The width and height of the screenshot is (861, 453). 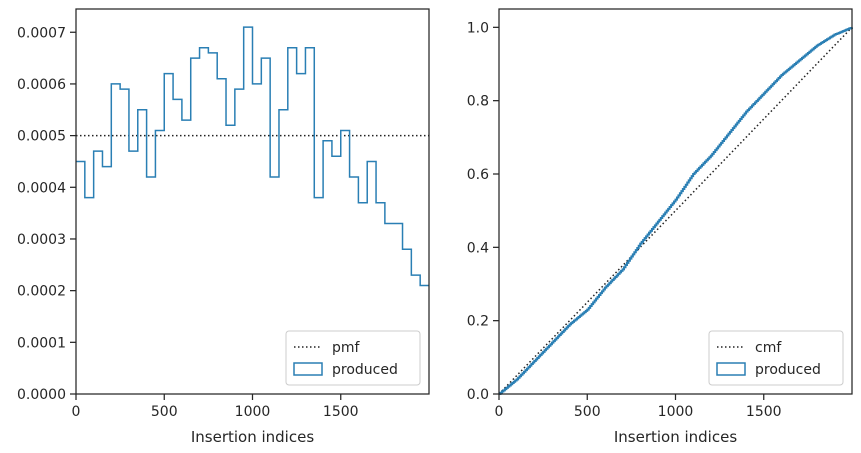 What do you see at coordinates (41, 188) in the screenshot?
I see `y-tick-label: 0.0004` at bounding box center [41, 188].